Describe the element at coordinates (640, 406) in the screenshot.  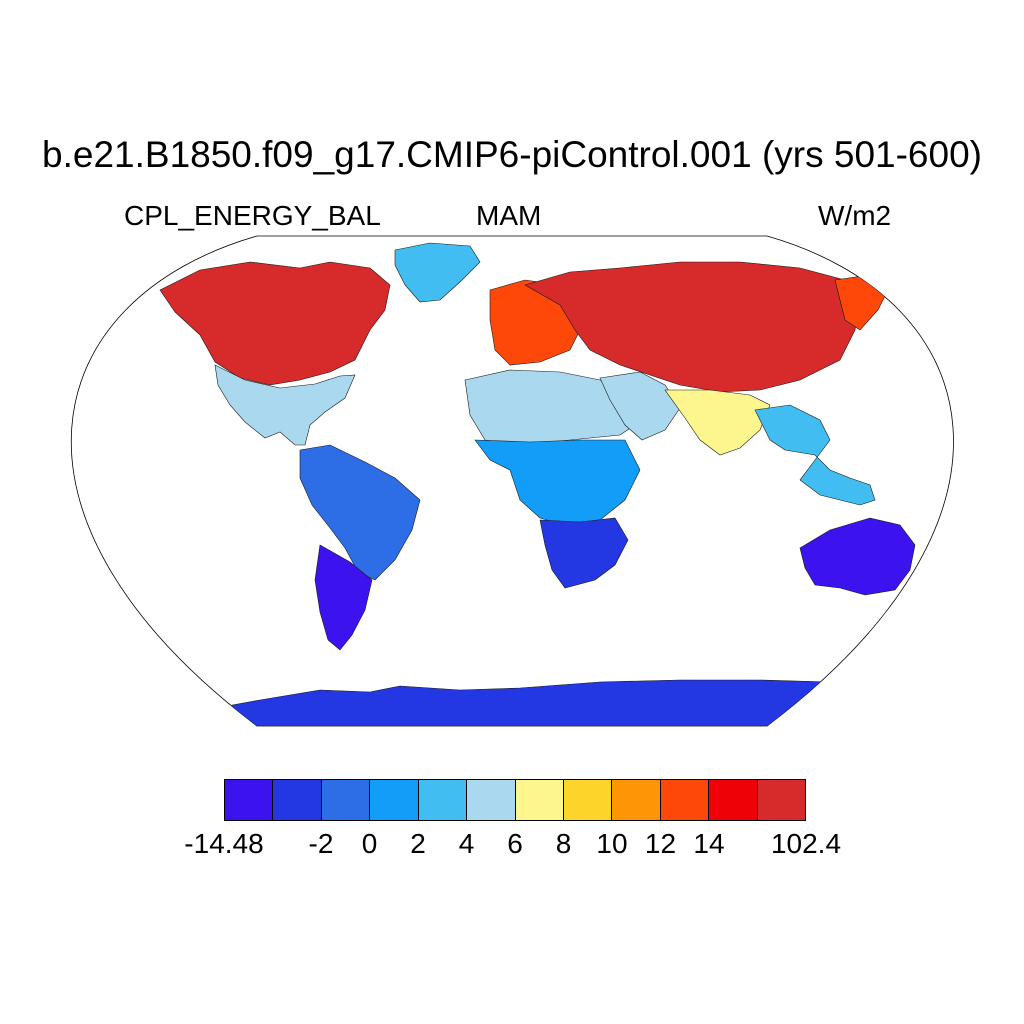
I see `region-arabia` at that location.